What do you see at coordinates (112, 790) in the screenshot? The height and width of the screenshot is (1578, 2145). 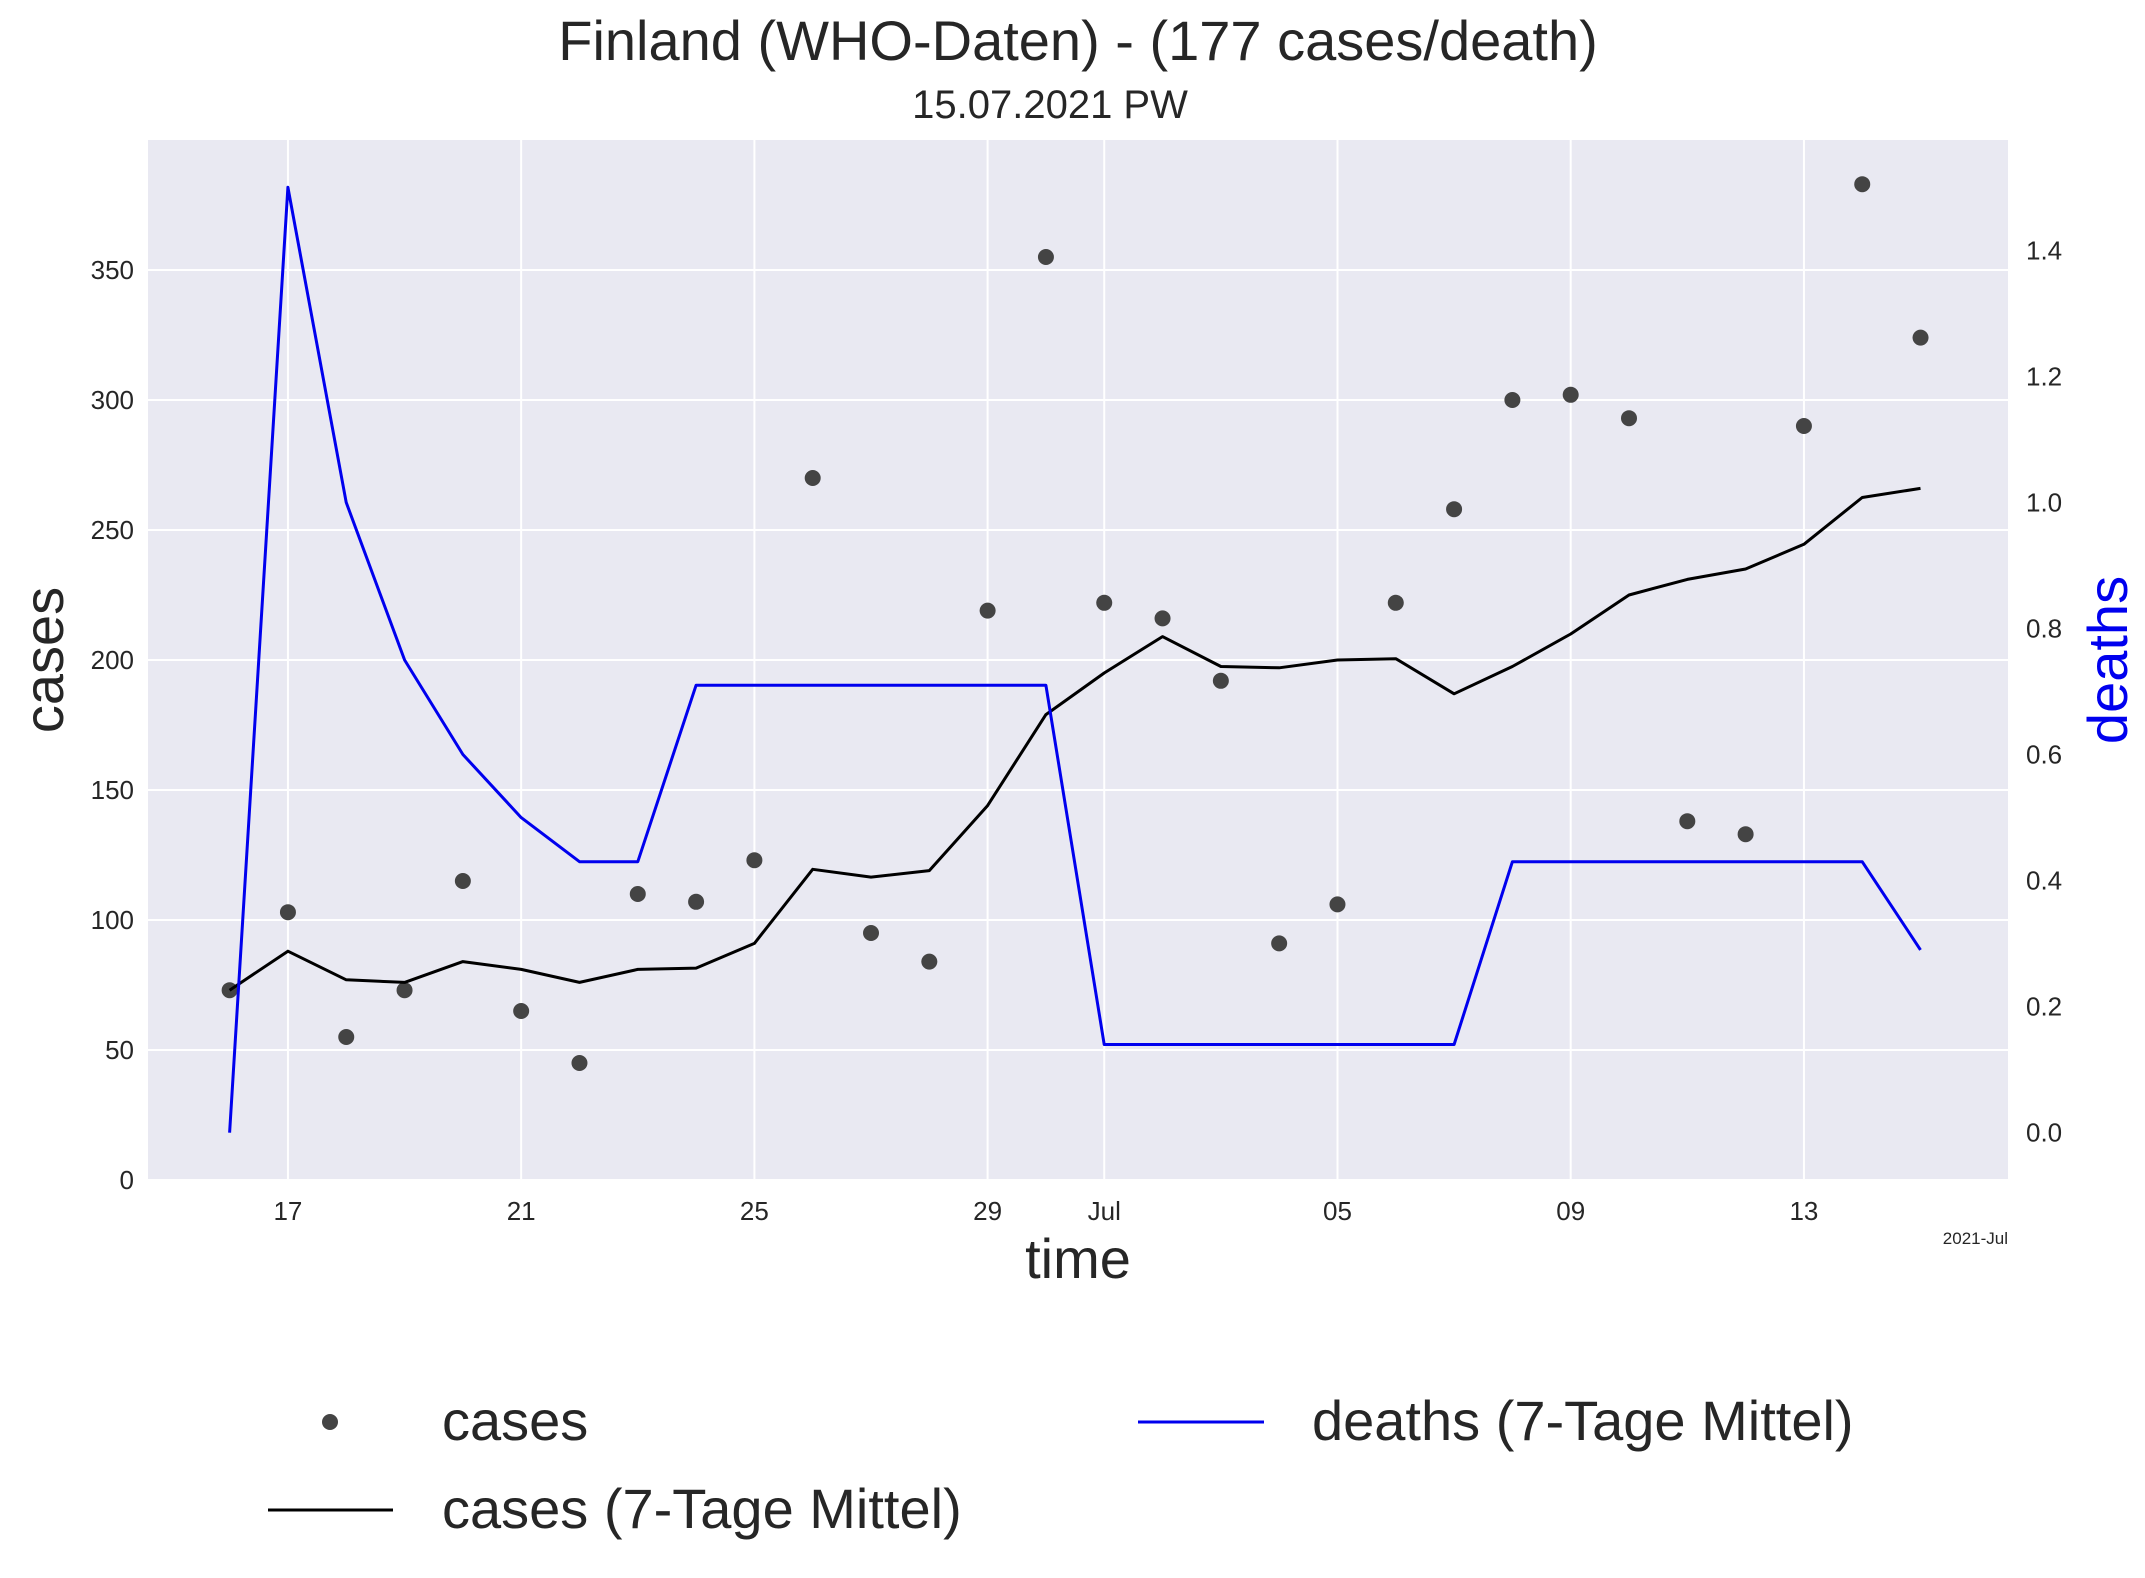 I see `y-tick-label-left: 150` at bounding box center [112, 790].